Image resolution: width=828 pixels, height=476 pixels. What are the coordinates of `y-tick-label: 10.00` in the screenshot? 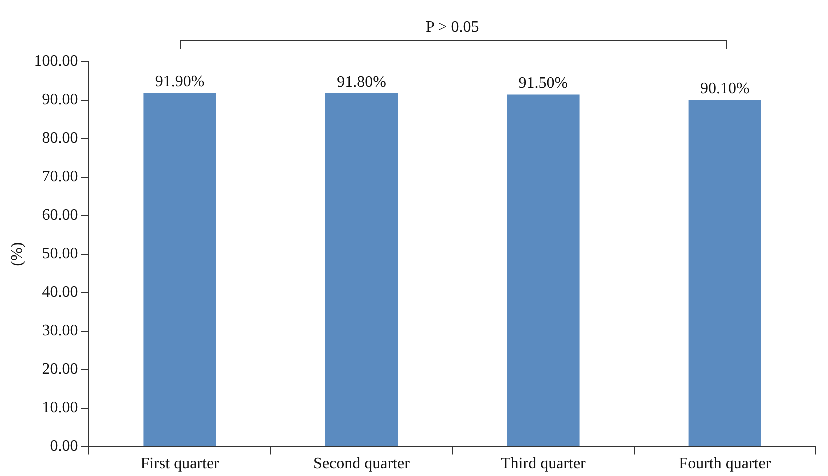 It's located at (60, 408).